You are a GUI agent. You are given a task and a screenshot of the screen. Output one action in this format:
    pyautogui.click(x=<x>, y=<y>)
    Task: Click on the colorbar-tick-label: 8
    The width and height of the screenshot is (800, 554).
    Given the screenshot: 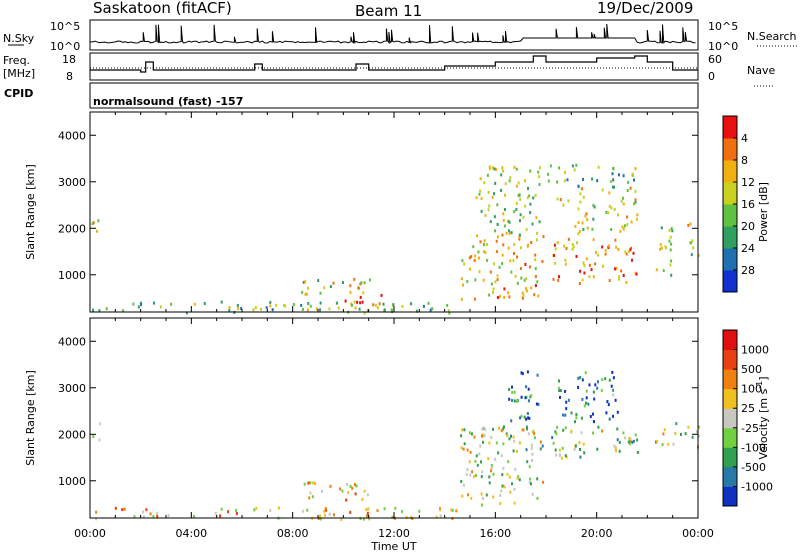 What is the action you would take?
    pyautogui.click(x=744, y=160)
    